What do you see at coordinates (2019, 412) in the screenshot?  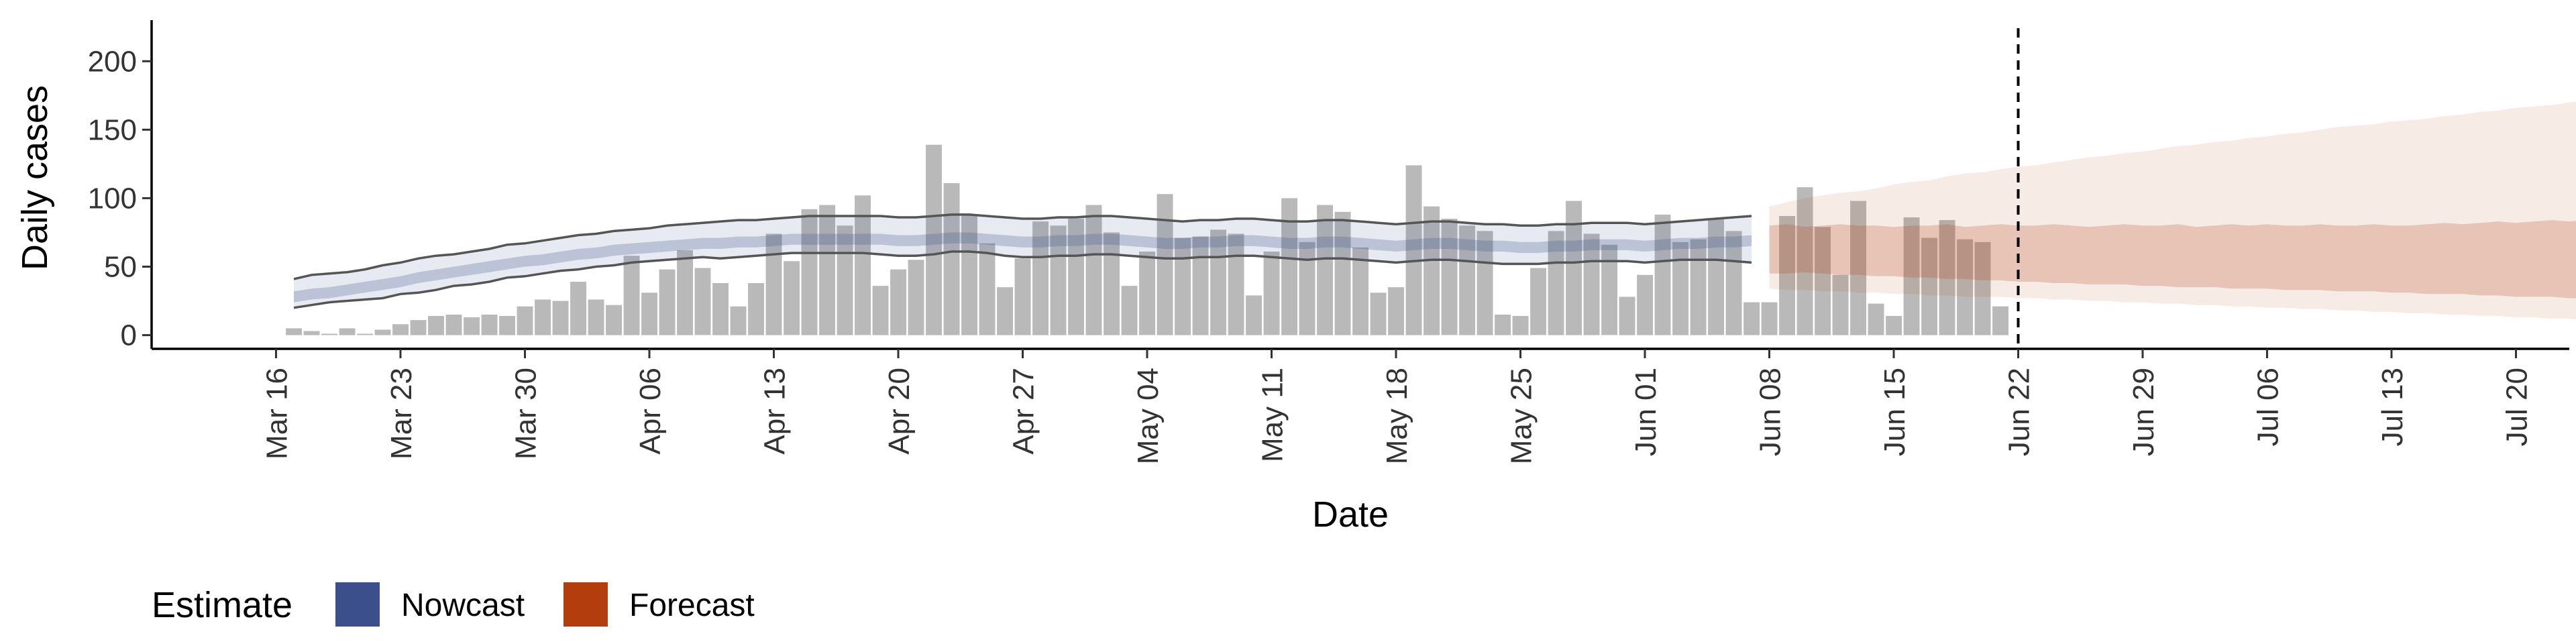 I see `x-tick-label: Jun 22` at bounding box center [2019, 412].